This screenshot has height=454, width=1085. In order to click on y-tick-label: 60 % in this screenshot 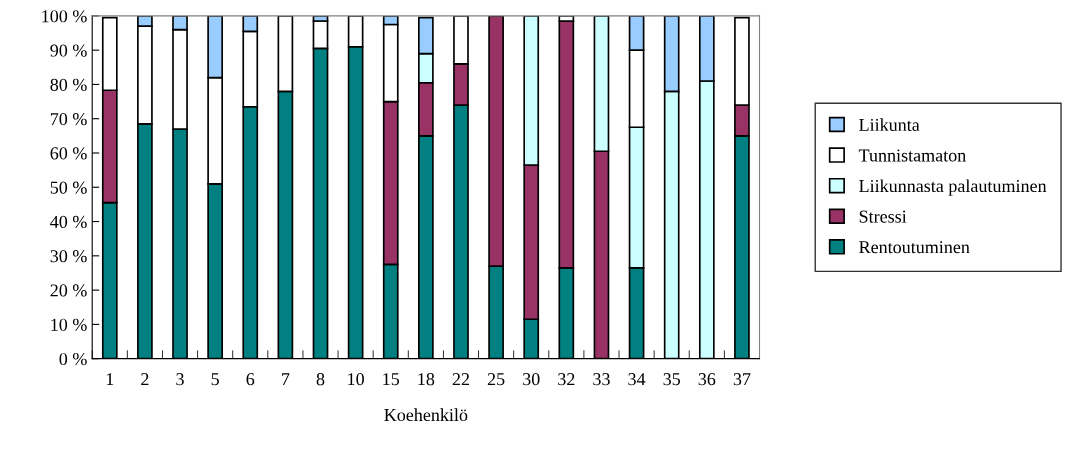, I will do `click(68, 153)`.